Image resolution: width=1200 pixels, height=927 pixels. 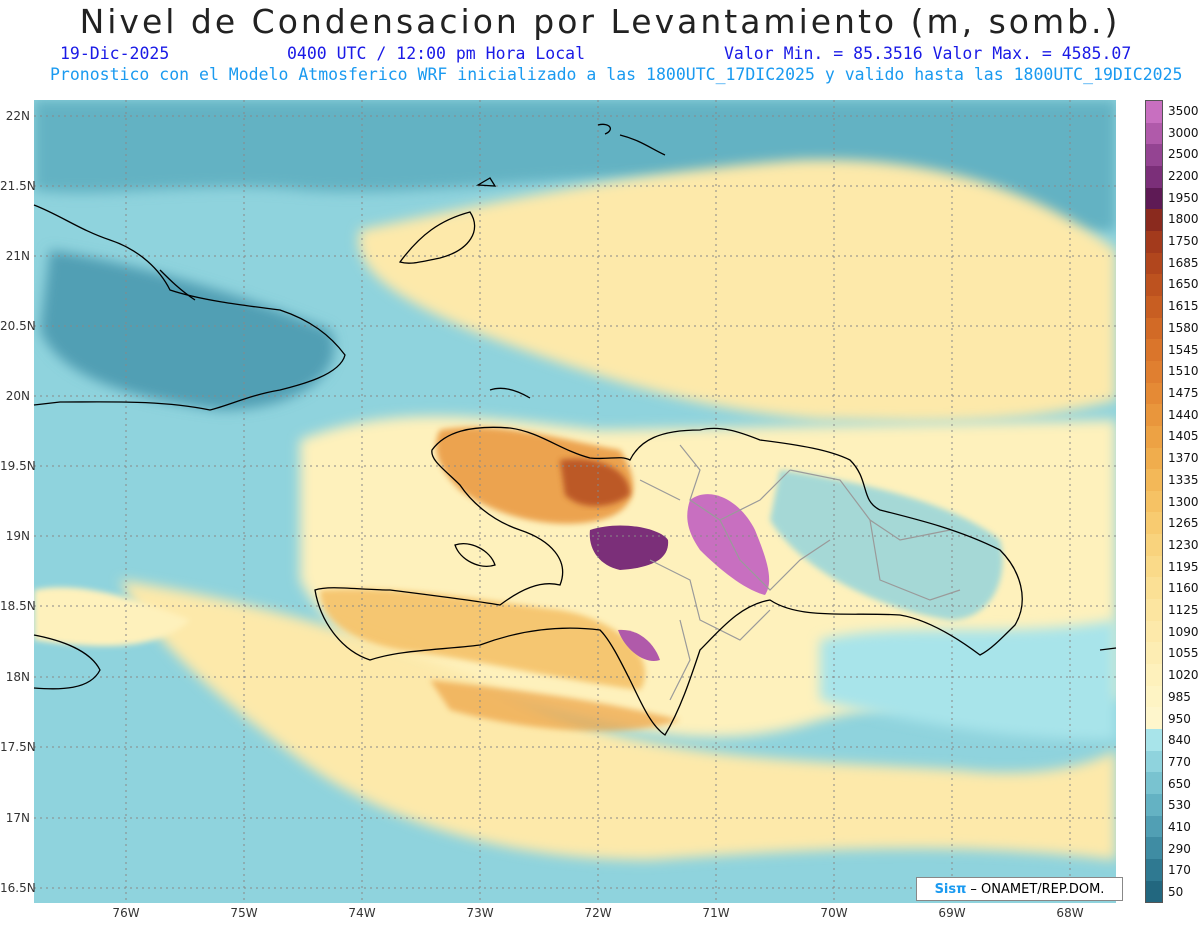 I want to click on lat-label-18n: 18N, so click(x=17, y=677).